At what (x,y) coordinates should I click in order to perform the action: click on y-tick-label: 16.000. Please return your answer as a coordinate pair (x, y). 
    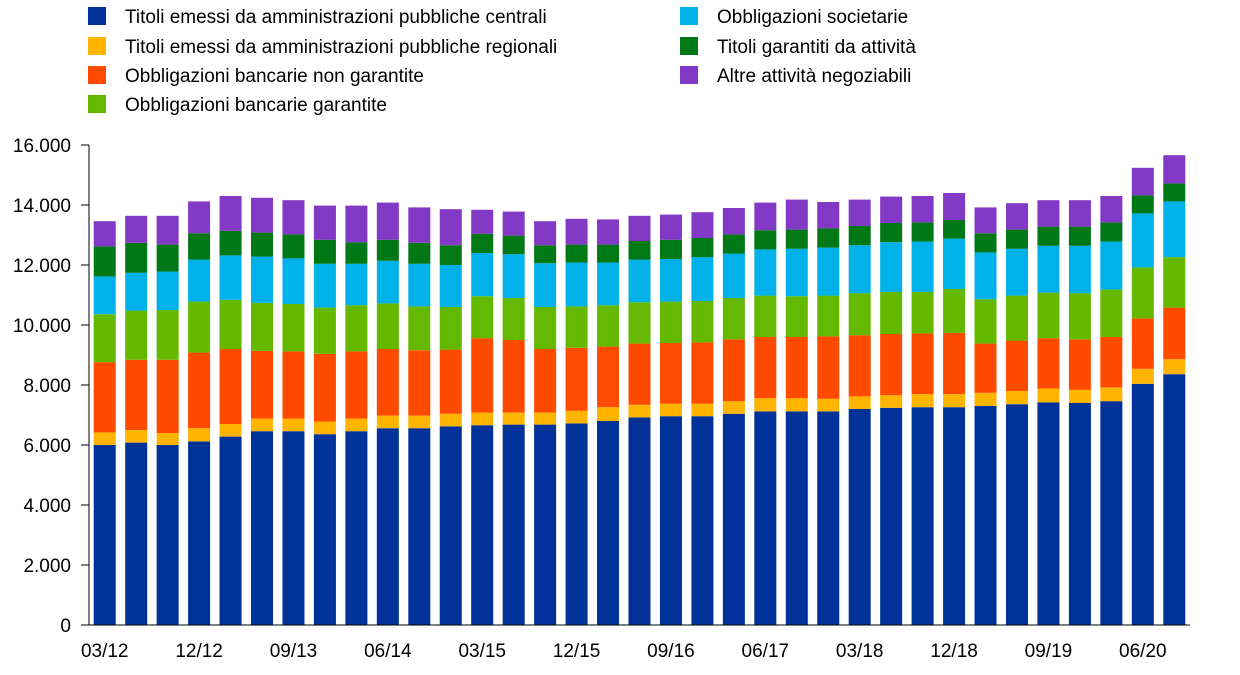
    Looking at the image, I should click on (42, 146).